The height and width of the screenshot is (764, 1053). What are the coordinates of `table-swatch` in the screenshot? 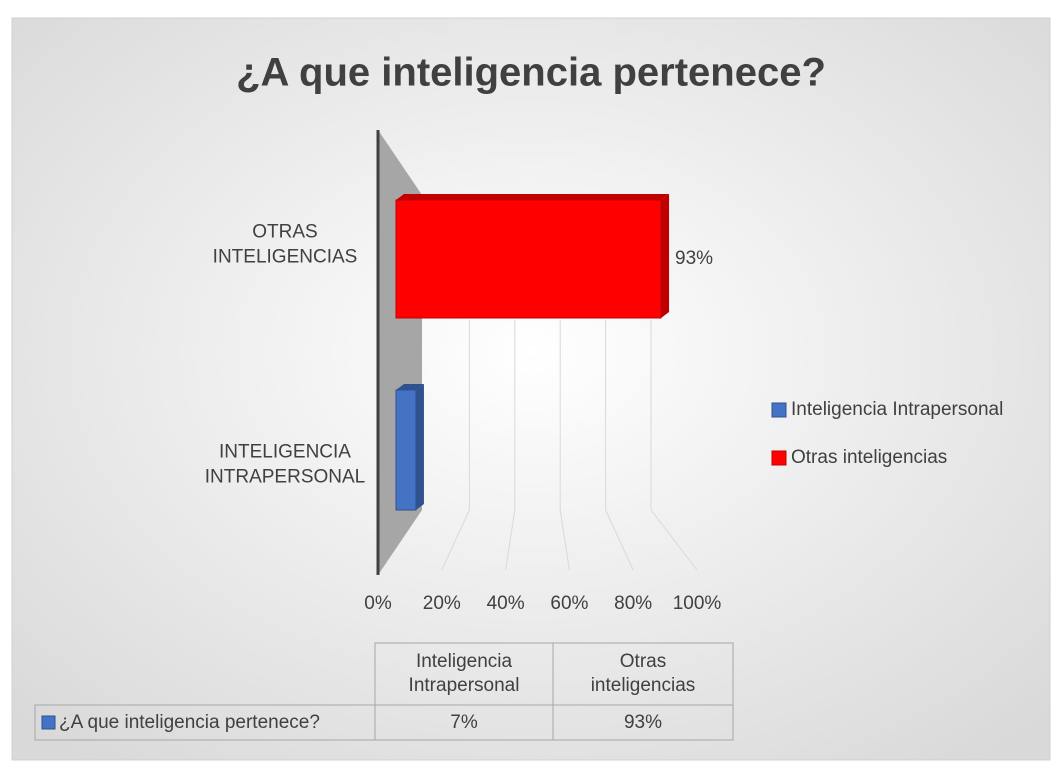 It's located at (48, 722).